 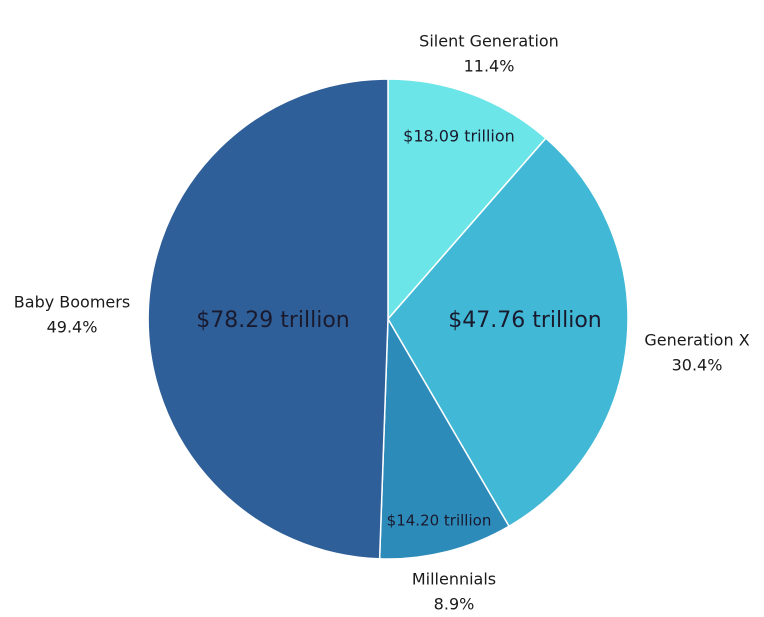 I want to click on slice-value-label-millennials: $14.20 trillion, so click(x=439, y=521).